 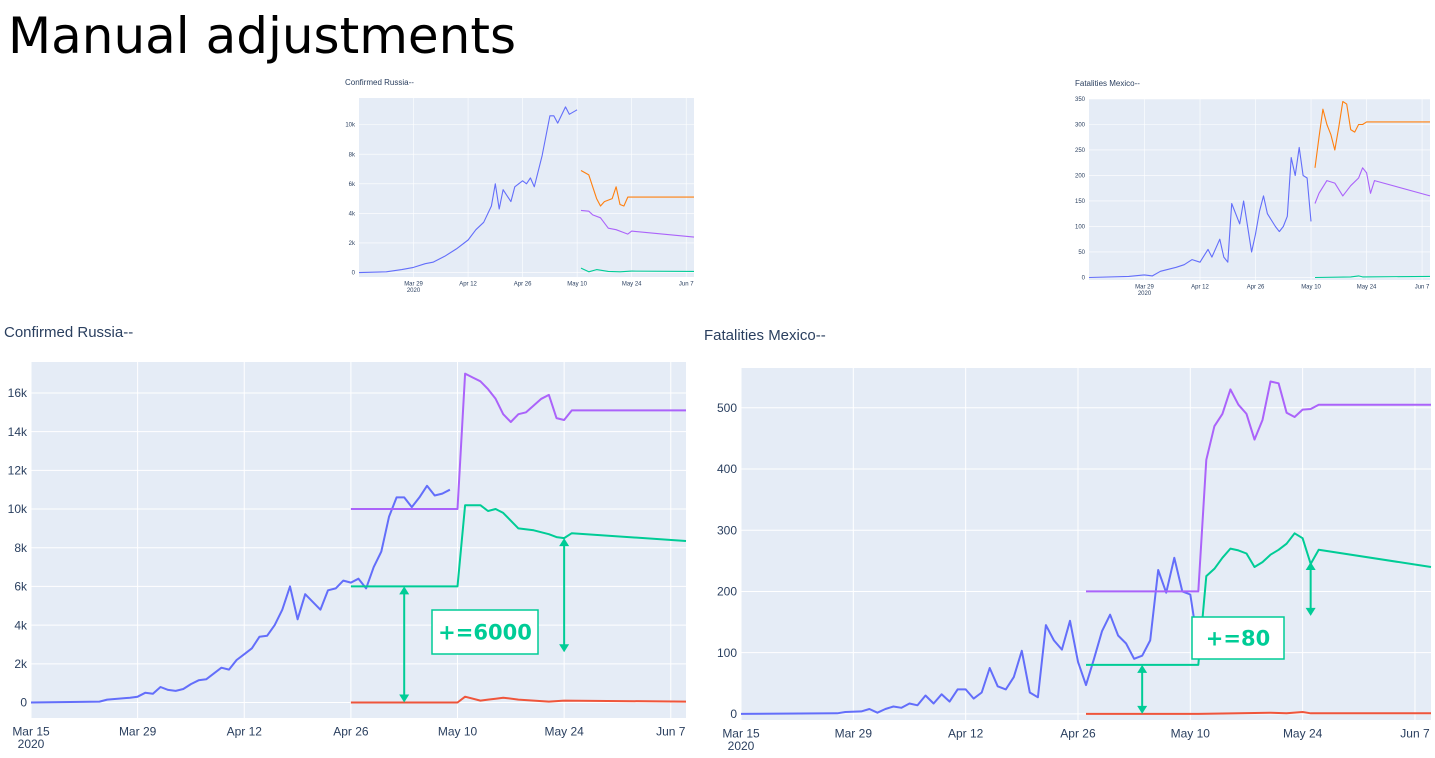 I want to click on y-tick-label: 12k, so click(x=18, y=471).